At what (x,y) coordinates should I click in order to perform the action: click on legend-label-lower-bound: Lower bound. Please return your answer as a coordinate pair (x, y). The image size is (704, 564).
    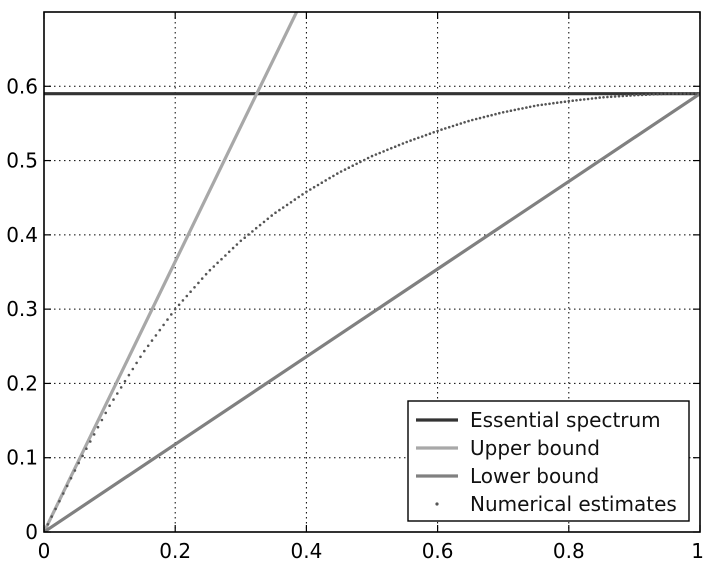
    Looking at the image, I should click on (534, 476).